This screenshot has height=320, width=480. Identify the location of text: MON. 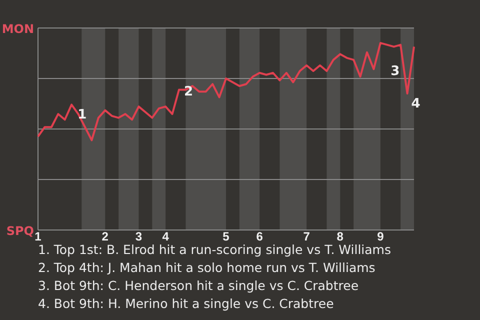
(18, 29).